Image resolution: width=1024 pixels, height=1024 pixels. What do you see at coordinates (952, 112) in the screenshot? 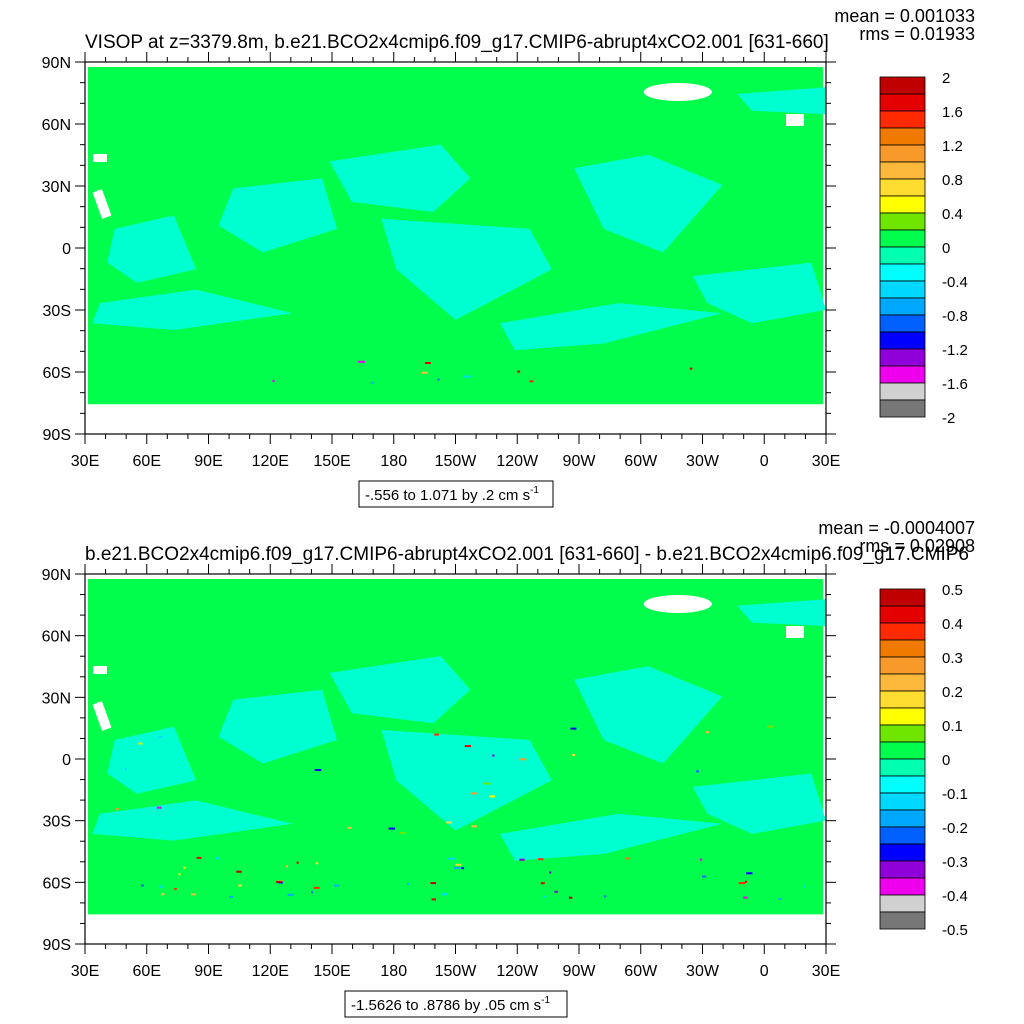
I see `colorbar-label: 1.6` at bounding box center [952, 112].